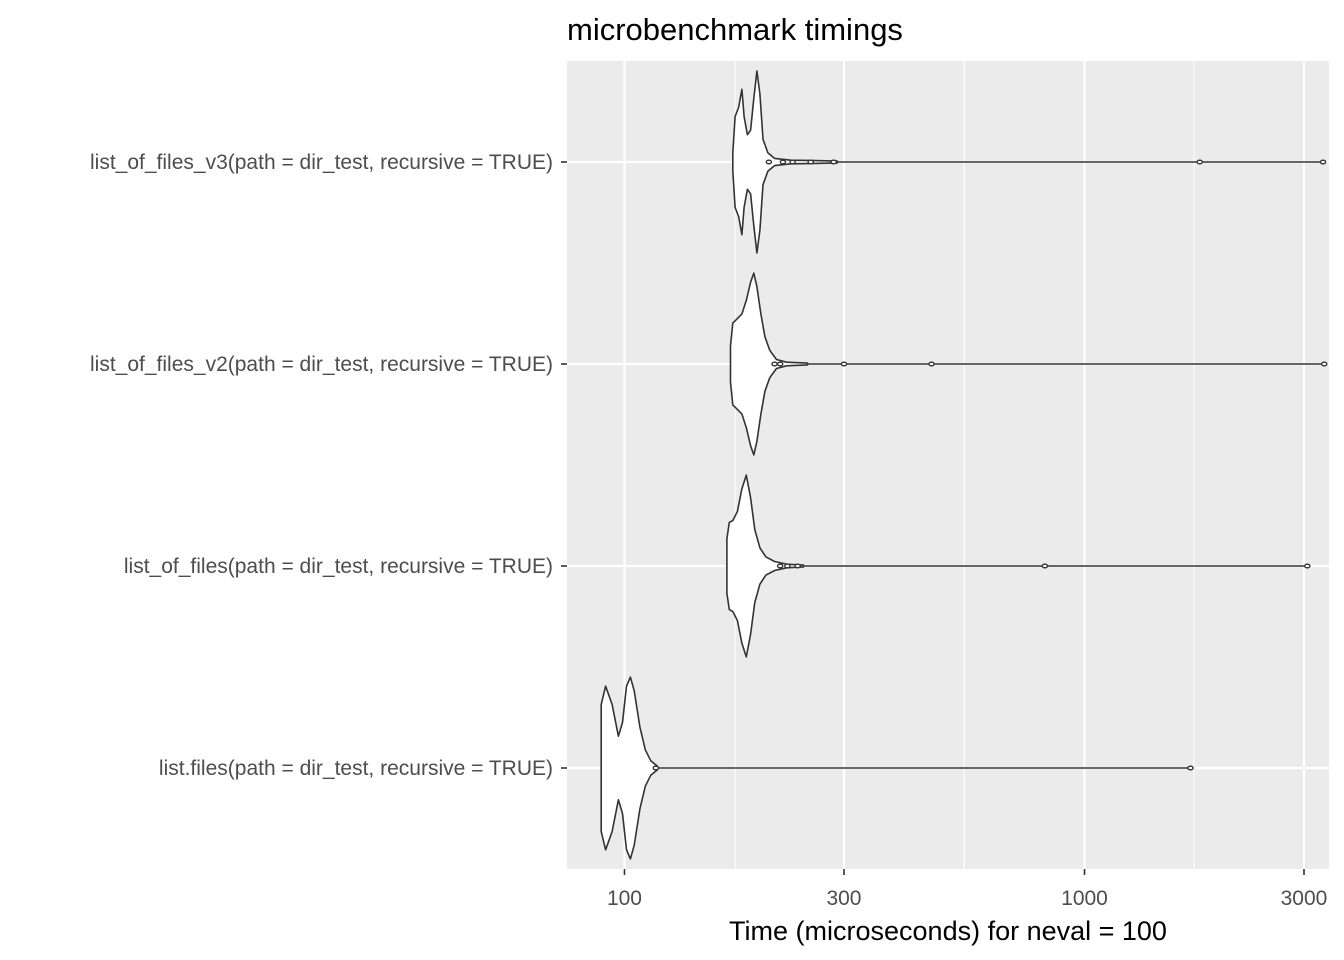 The image size is (1344, 960). Describe the element at coordinates (624, 898) in the screenshot. I see `x-tick-label: 100` at that location.